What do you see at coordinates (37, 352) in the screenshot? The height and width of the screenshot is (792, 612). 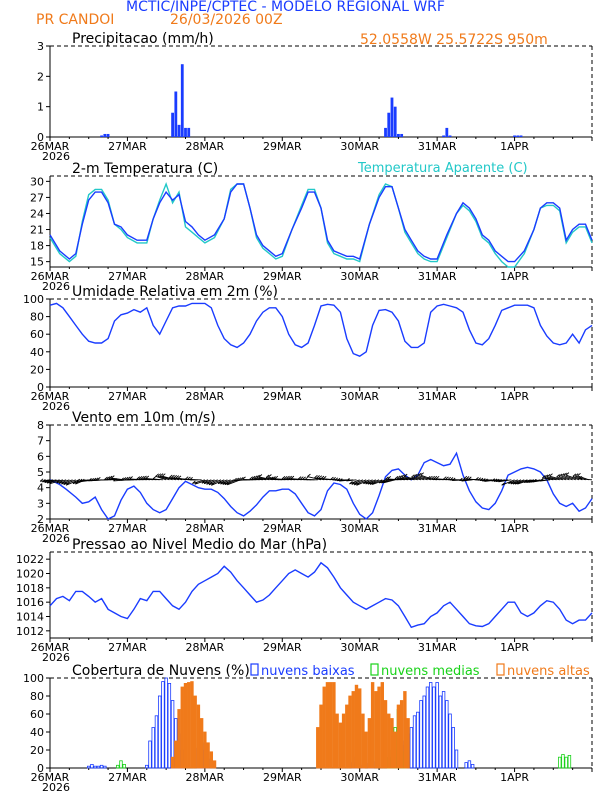 I see `y-tick-label: 40` at bounding box center [37, 352].